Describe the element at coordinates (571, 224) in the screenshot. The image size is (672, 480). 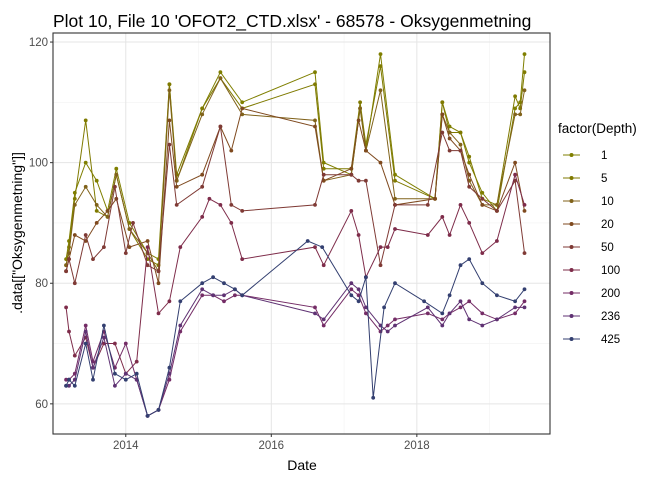
I see `legend-key-point` at that location.